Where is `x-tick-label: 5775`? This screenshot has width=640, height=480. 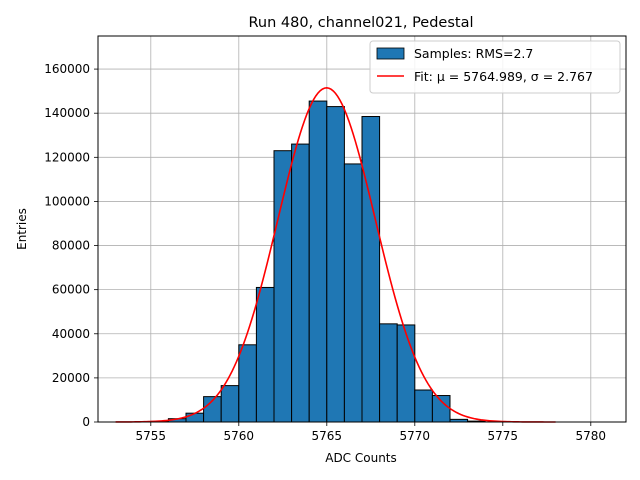 x-tick-label: 5775 is located at coordinates (503, 436).